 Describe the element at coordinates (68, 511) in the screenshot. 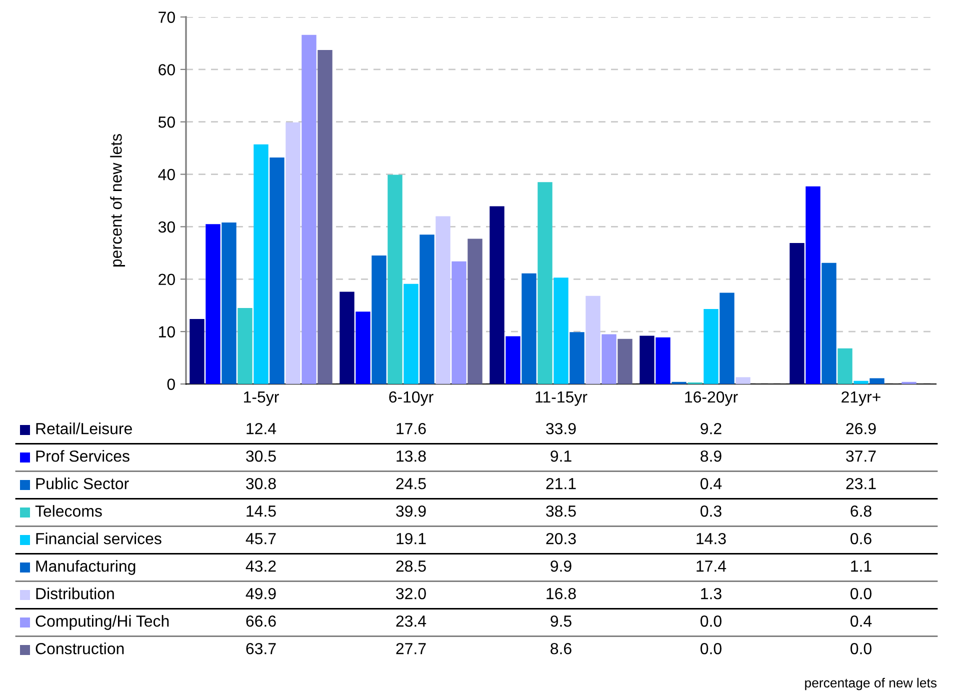

I see `legend-label: Telecoms` at that location.